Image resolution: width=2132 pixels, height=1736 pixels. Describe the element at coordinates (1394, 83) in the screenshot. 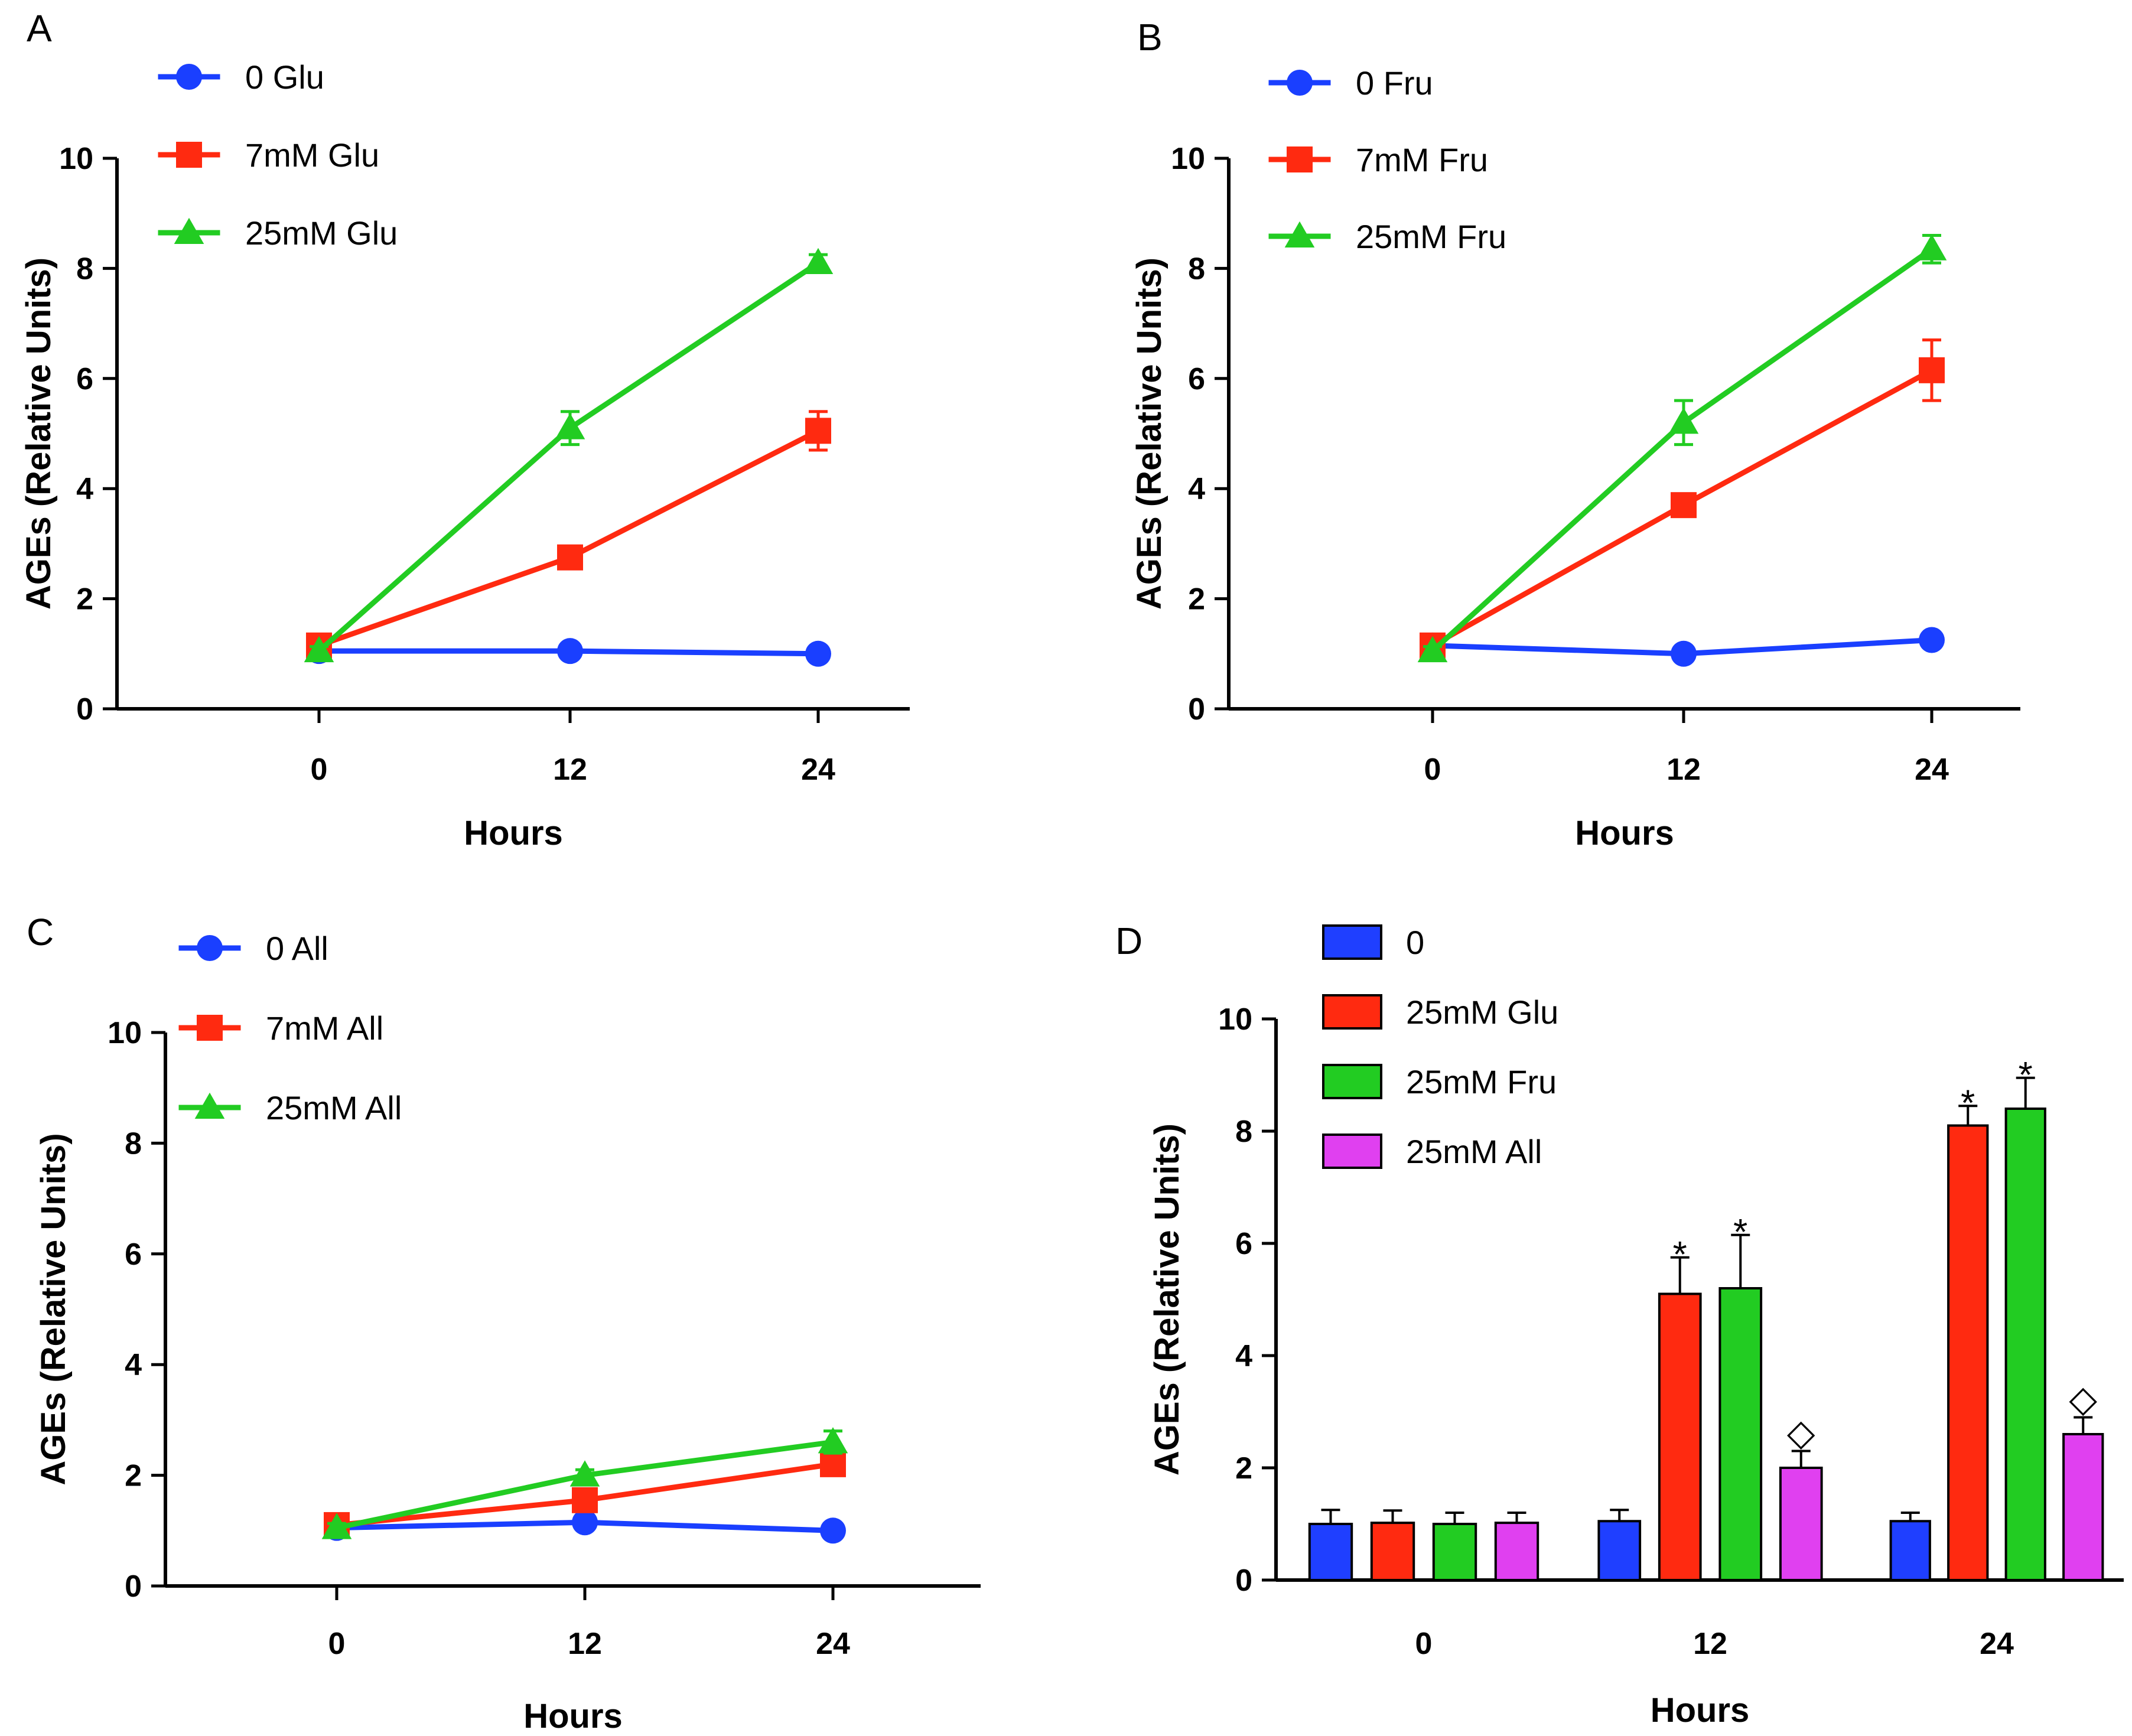

I see `legend-label: 0 Fru` at that location.